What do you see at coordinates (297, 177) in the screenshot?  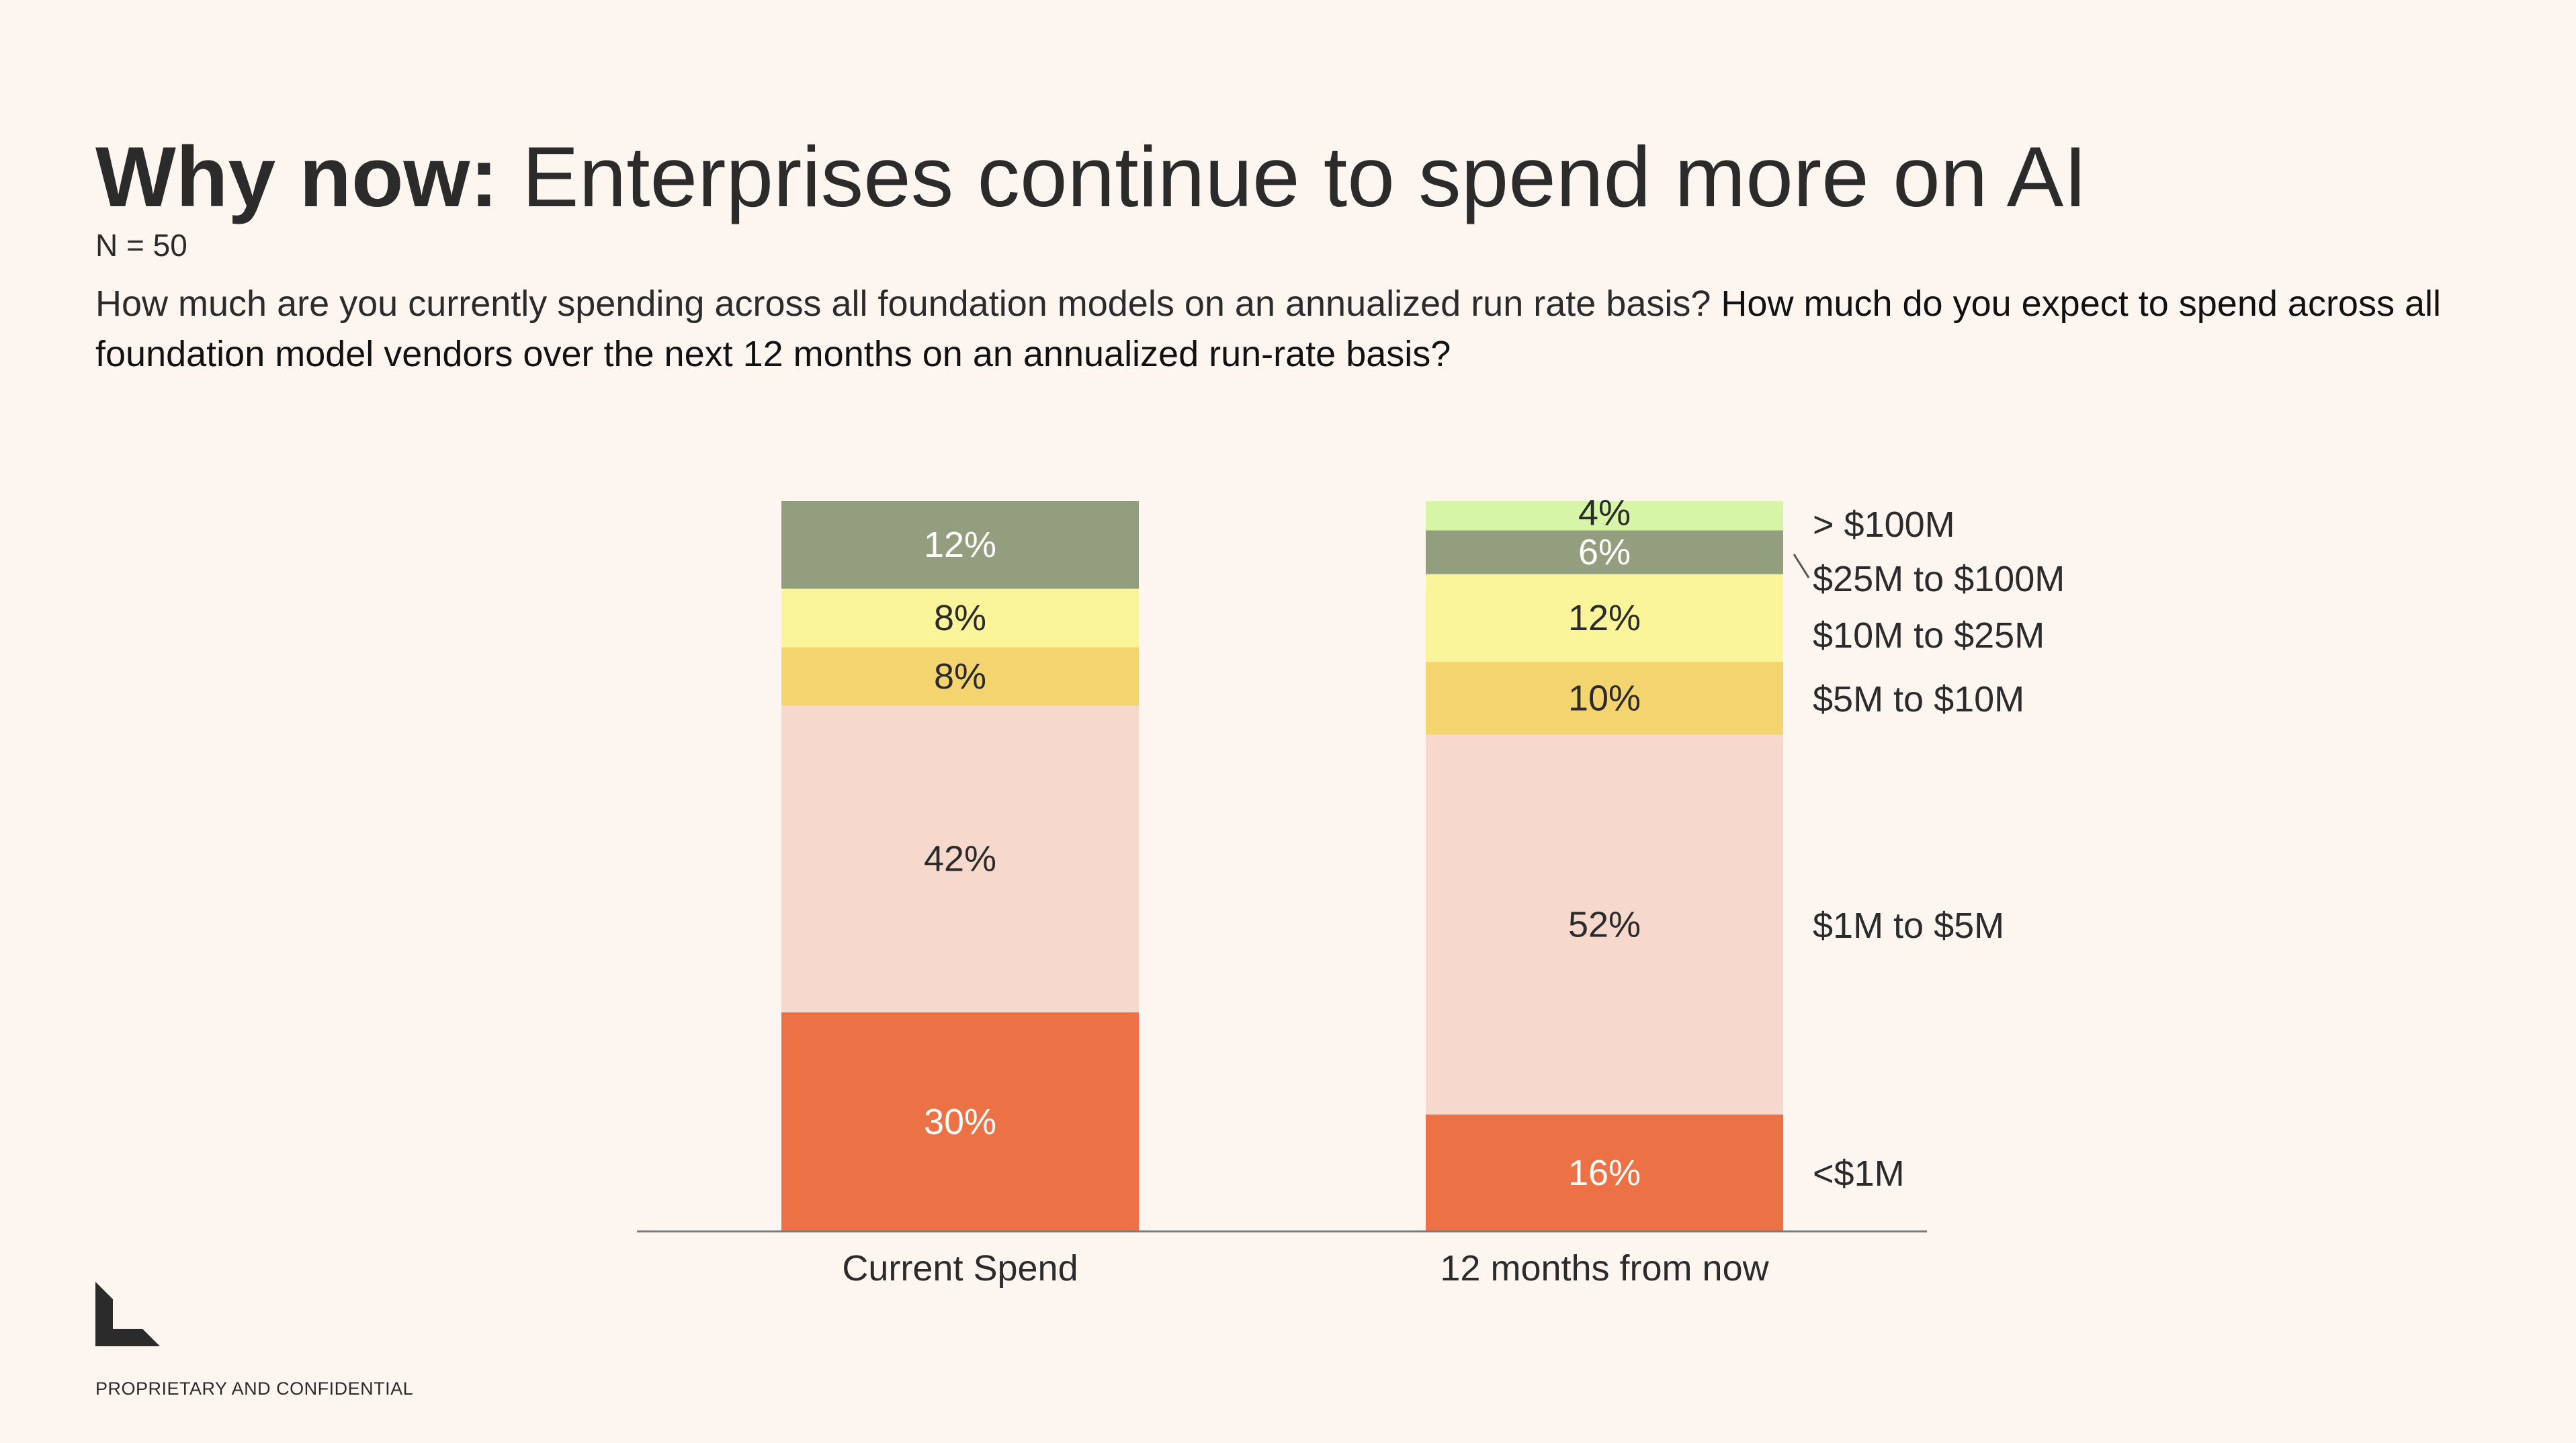 I see `title-emphasis: Why now:` at bounding box center [297, 177].